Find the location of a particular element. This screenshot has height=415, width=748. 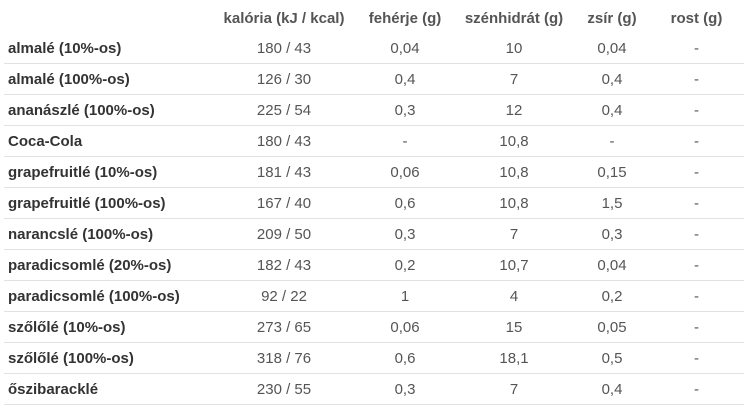

table-row: almalé (10%-os) 180 / 43 0,04 10 0,04- is located at coordinates (374, 48).